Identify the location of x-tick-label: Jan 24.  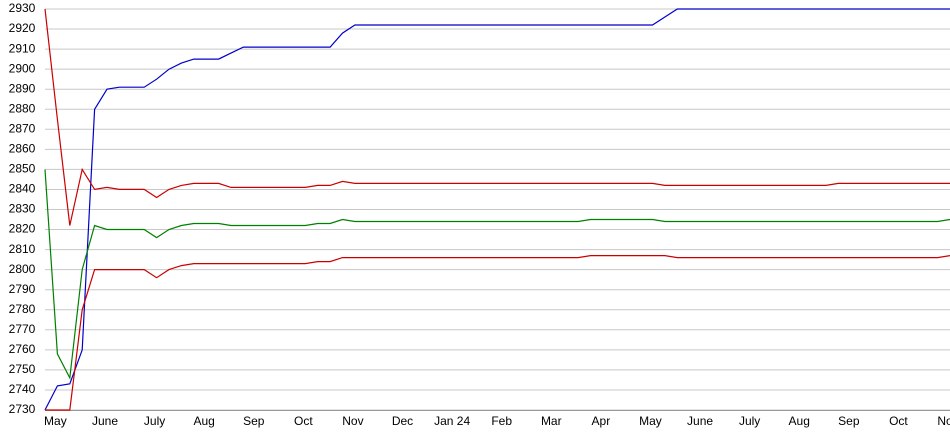
(452, 421).